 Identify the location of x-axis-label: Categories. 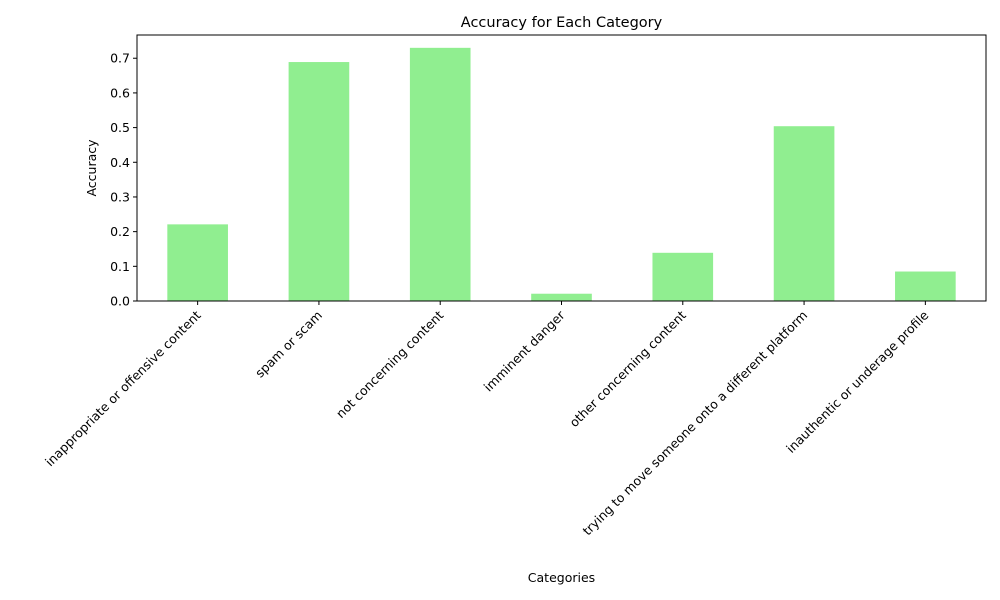
(561, 577).